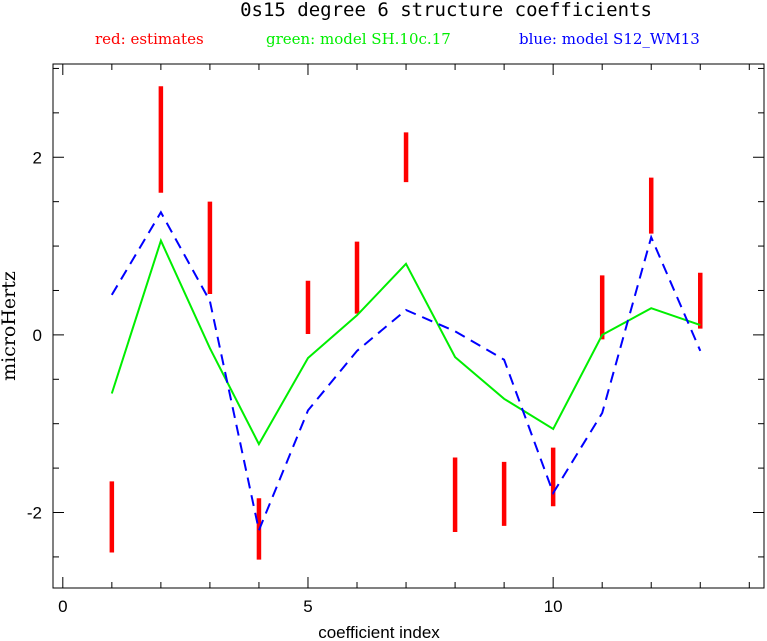 Image resolution: width=767 pixels, height=641 pixels. I want to click on legend-estimates: red: estimates, so click(149, 39).